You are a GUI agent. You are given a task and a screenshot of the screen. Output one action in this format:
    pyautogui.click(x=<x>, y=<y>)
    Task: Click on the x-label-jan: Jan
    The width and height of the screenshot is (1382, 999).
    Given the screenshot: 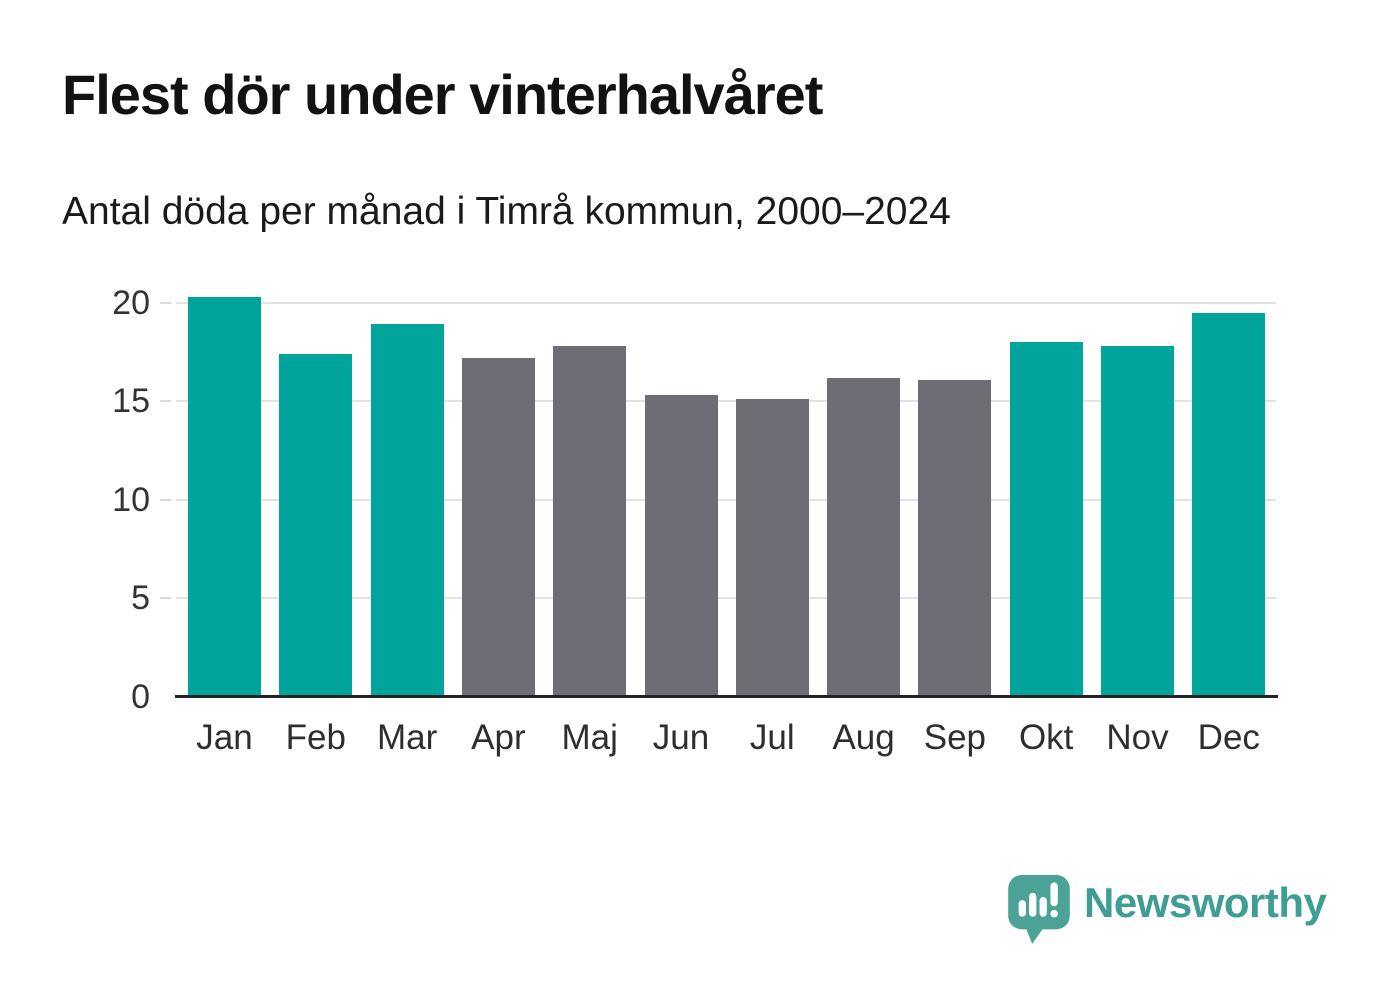 What is the action you would take?
    pyautogui.click(x=224, y=737)
    